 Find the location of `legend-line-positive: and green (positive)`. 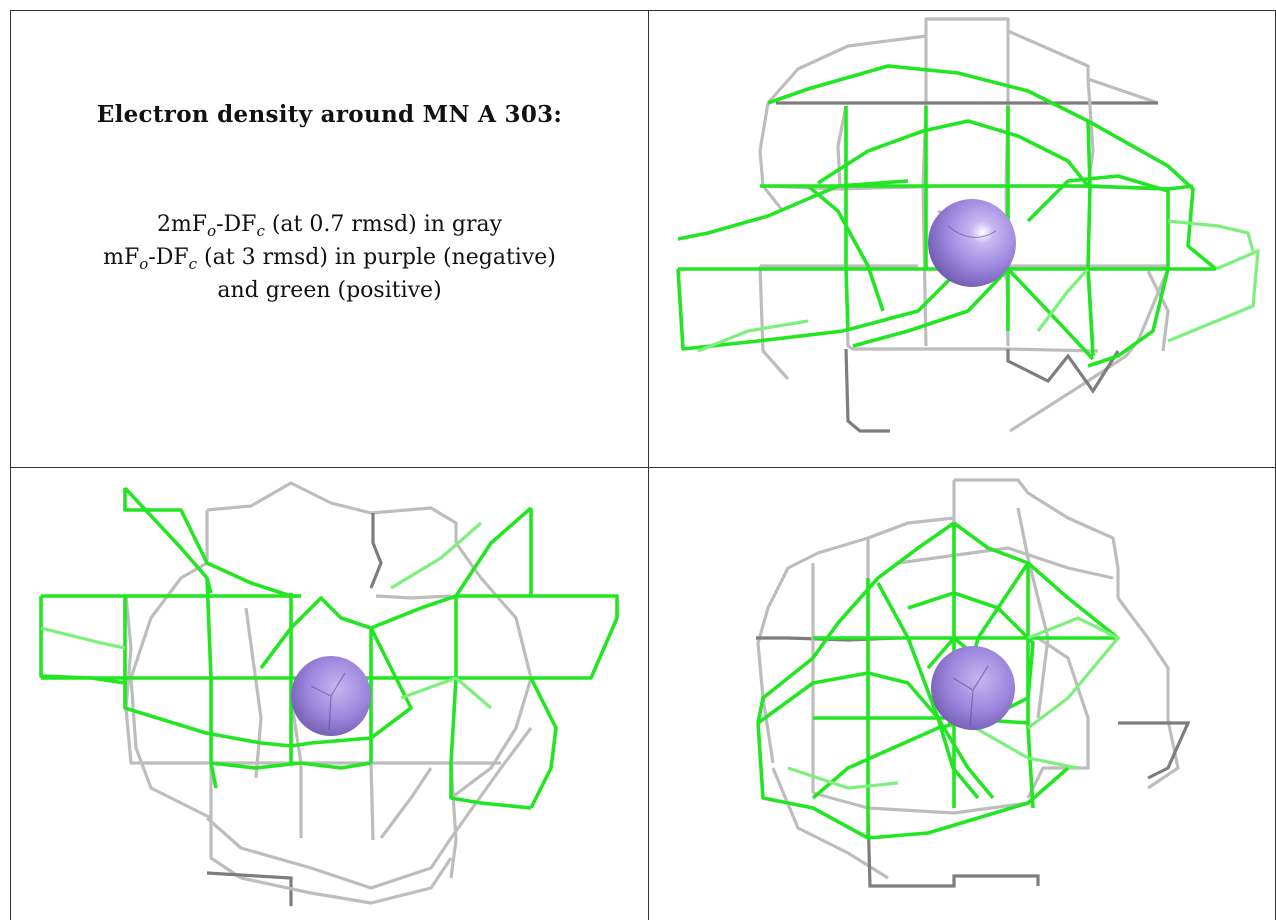

legend-line-positive: and green (positive) is located at coordinates (329, 290).